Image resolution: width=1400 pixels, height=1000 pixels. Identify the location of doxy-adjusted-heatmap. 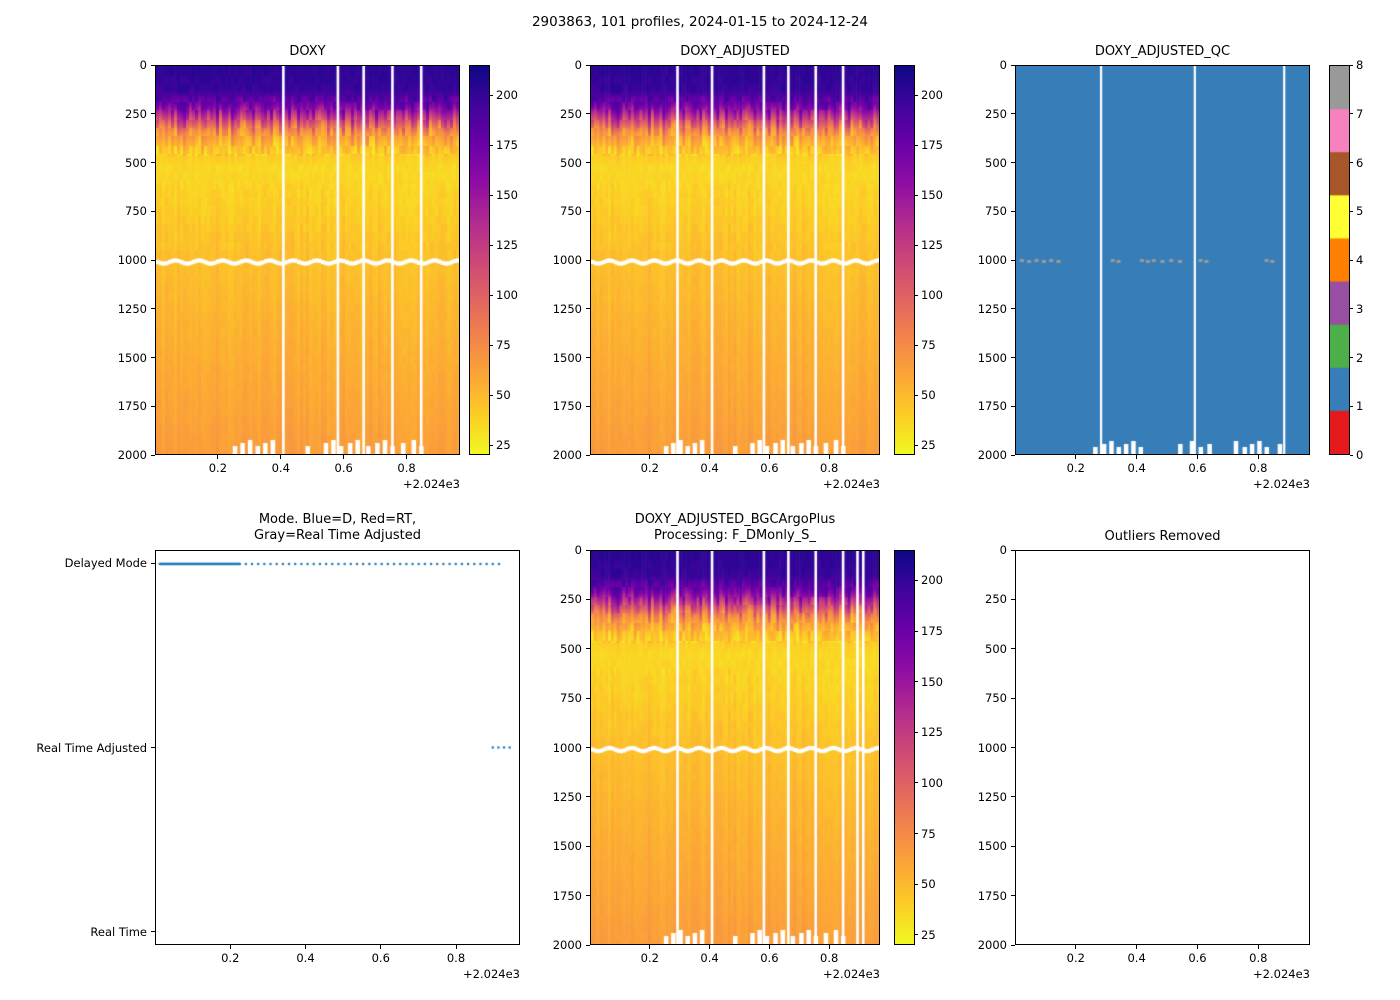
(735, 260).